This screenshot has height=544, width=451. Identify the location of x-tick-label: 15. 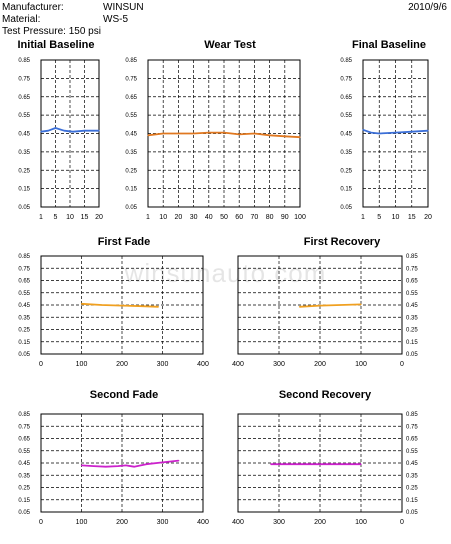
(412, 217).